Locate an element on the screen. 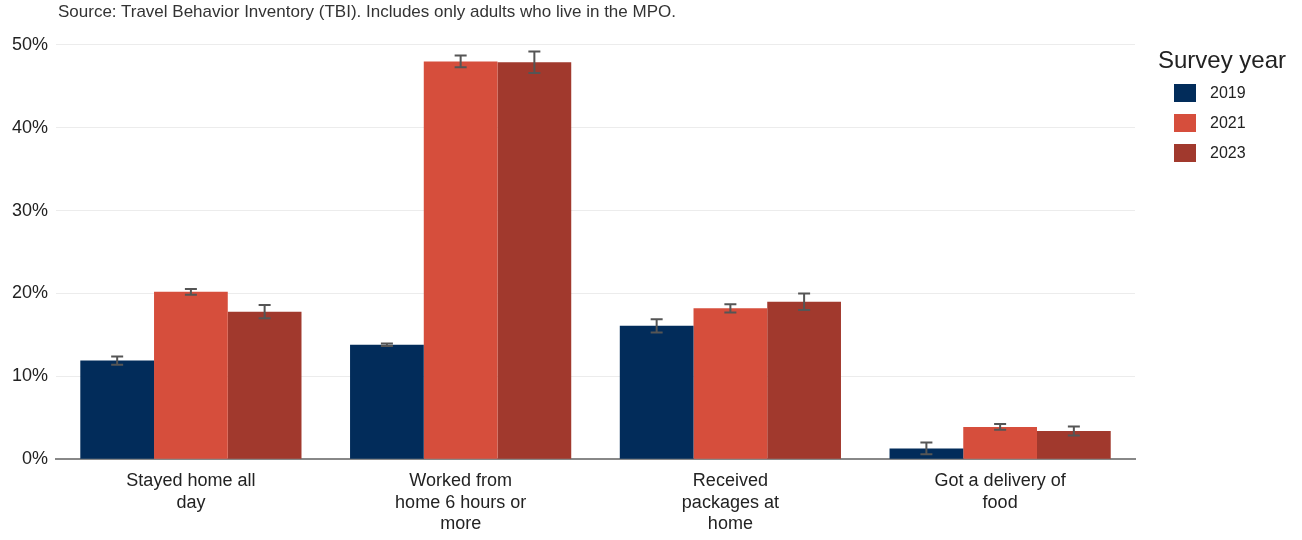 Image resolution: width=1302 pixels, height=540 pixels. legend-label: 2019 is located at coordinates (1228, 93).